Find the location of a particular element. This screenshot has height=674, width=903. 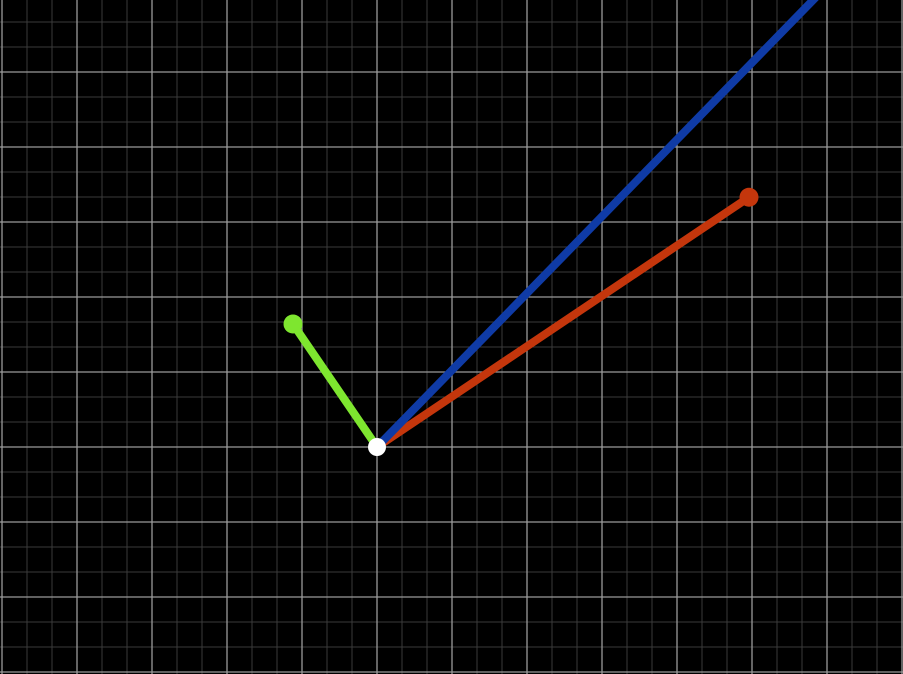

vector-green is located at coordinates (335, 385).